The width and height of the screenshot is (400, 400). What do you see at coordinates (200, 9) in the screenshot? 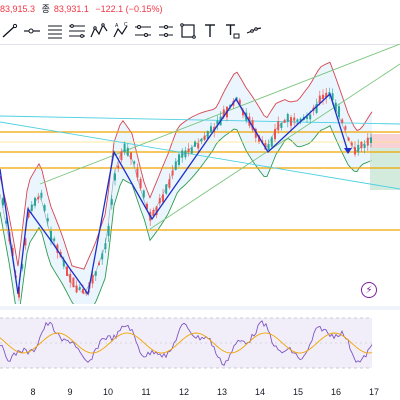
I see `quote-bar: 83,915.3 종 83,931.1 −122.1 (−0.15%)` at bounding box center [200, 9].